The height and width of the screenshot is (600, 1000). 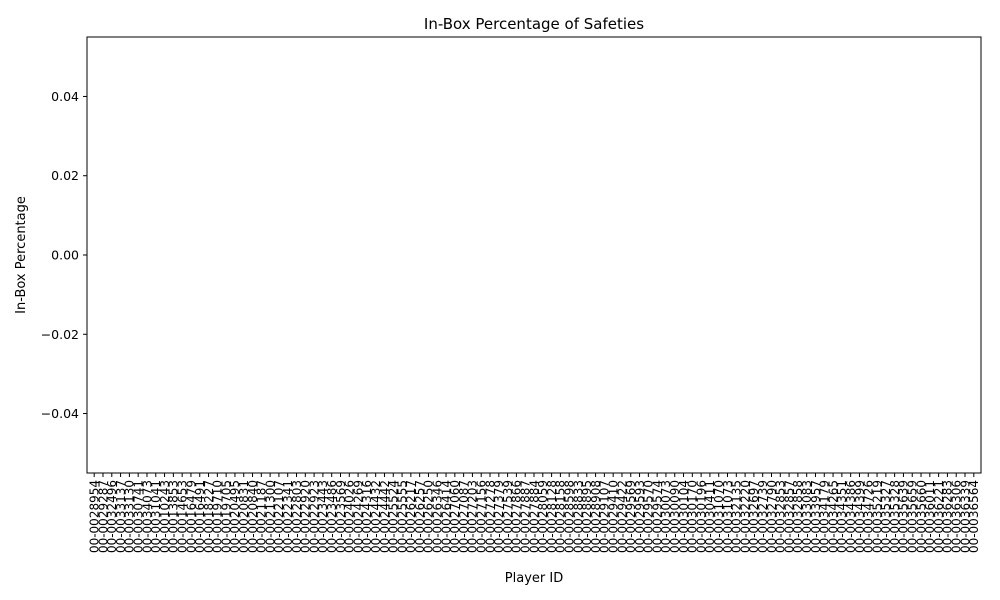 I want to click on x-tick-label: 00-0036339, so click(x=965, y=516).